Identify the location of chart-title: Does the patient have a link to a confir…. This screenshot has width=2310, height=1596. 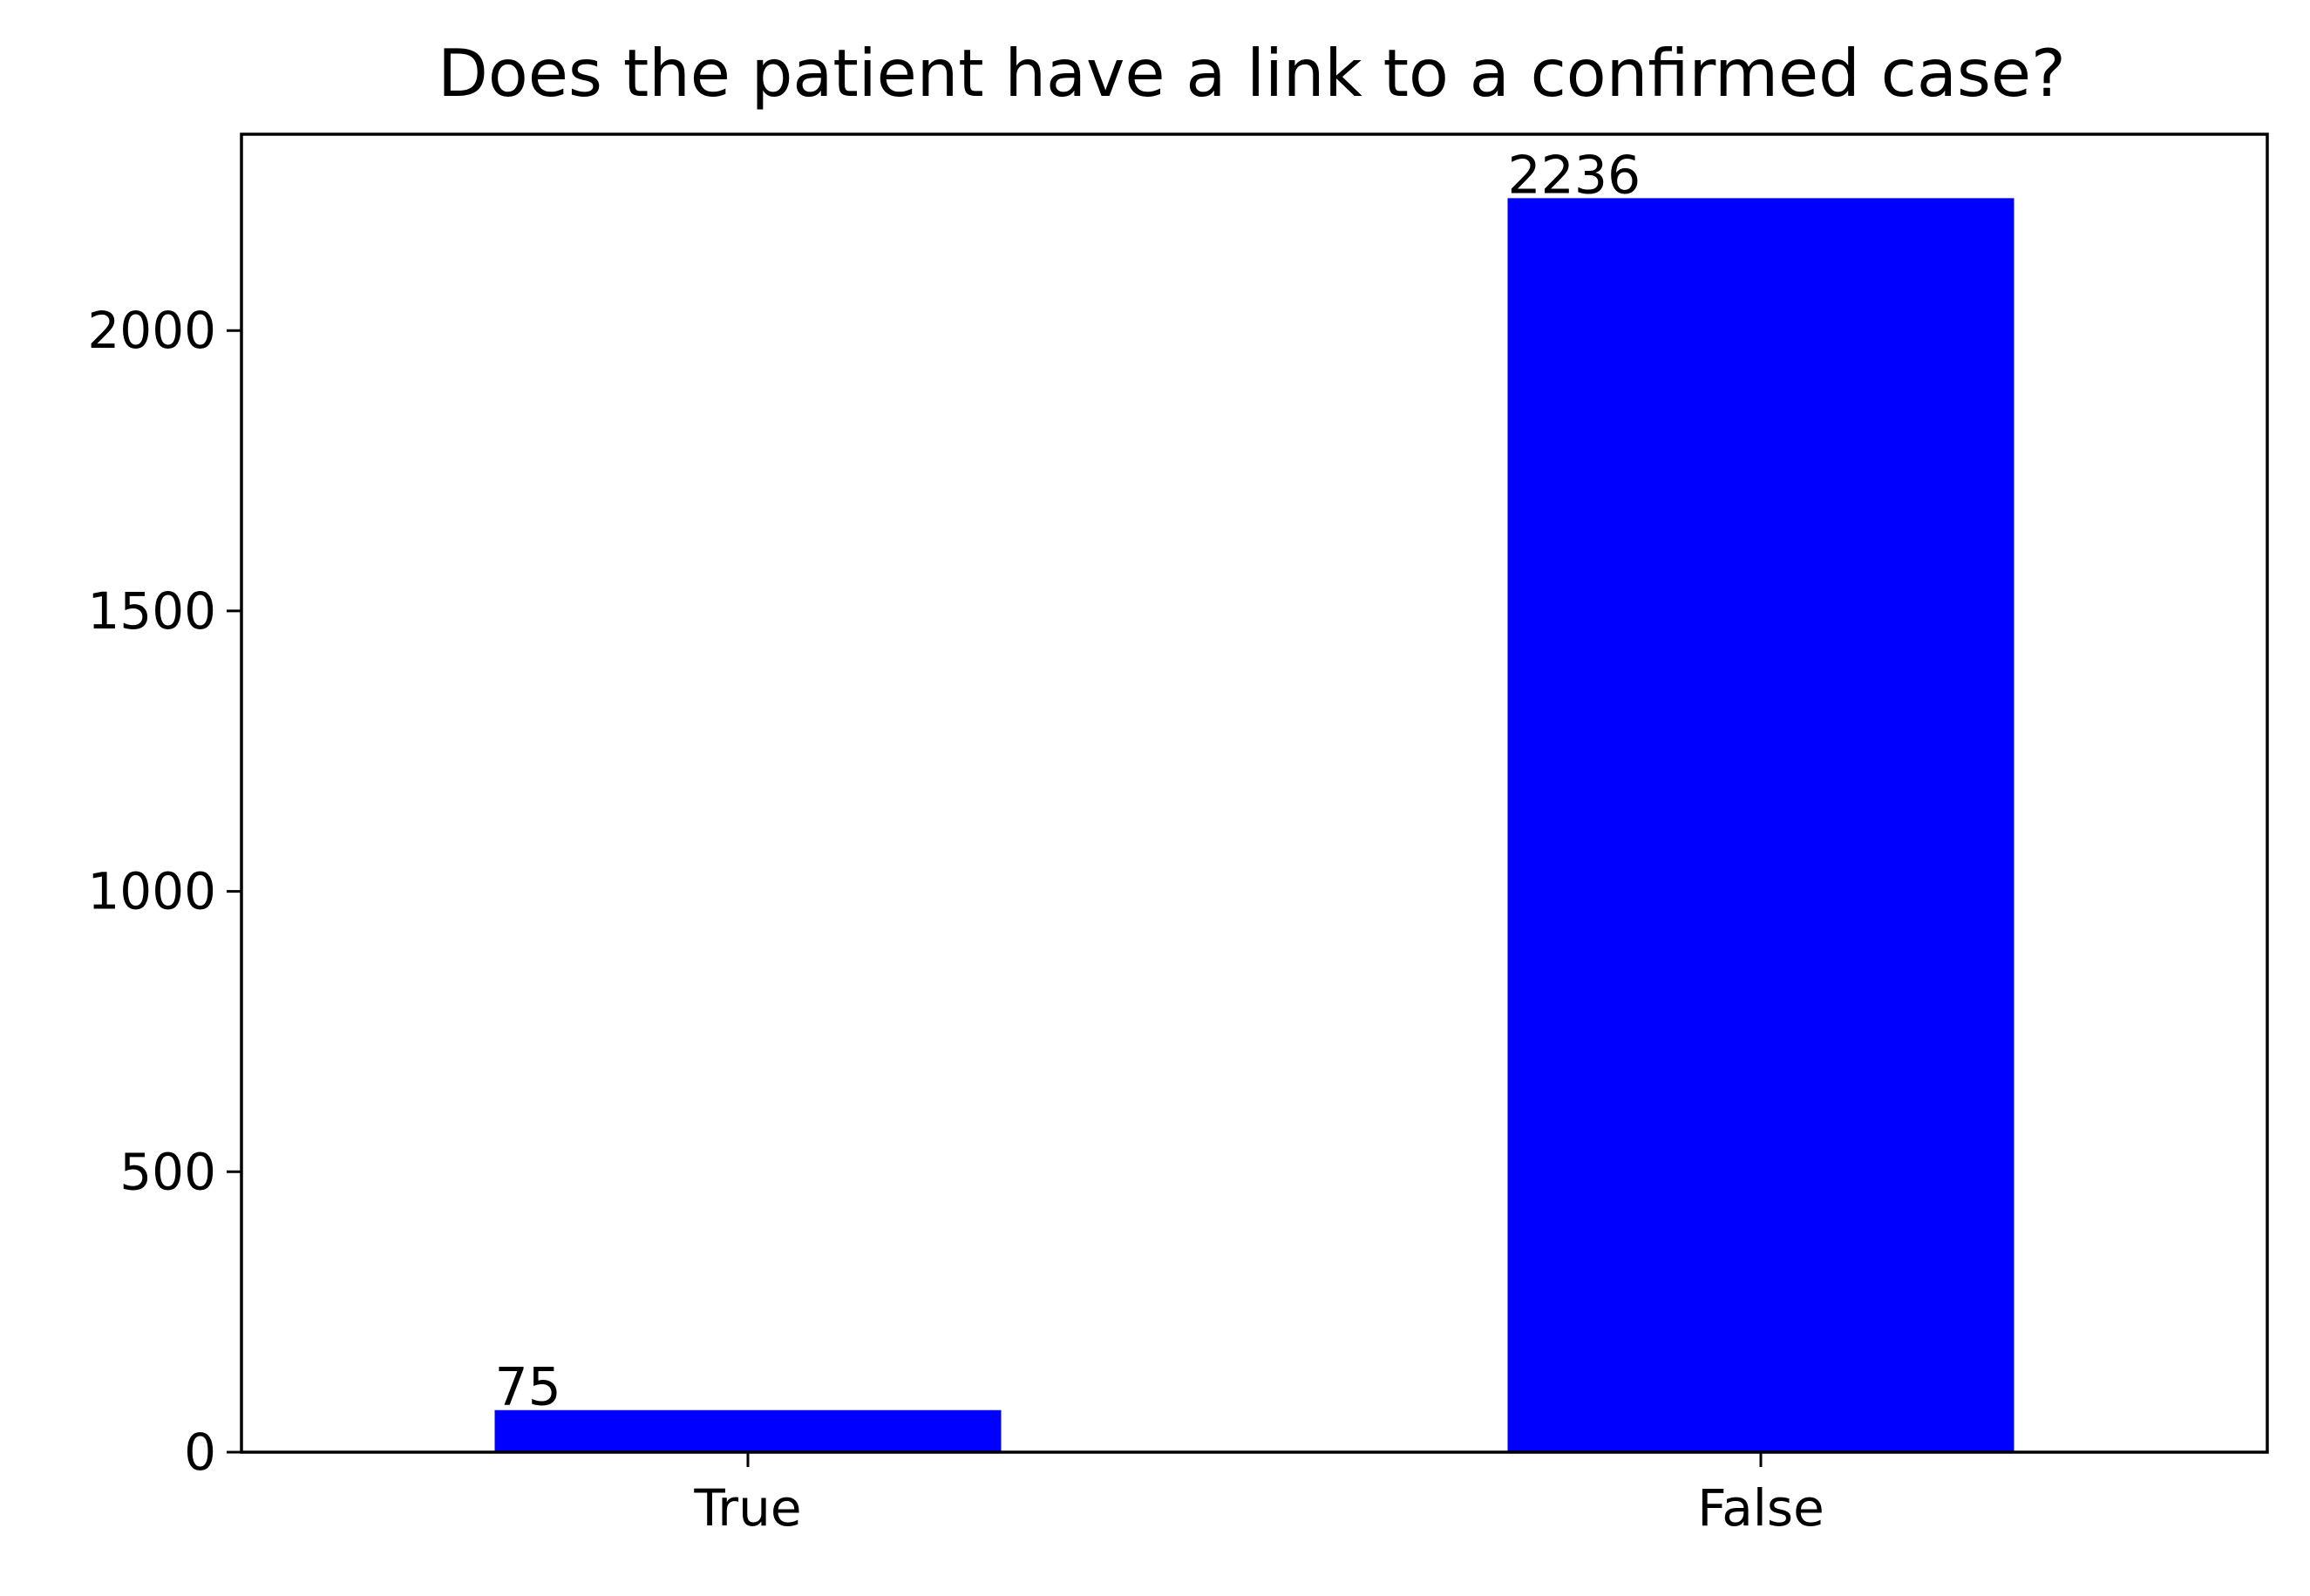
(1252, 73).